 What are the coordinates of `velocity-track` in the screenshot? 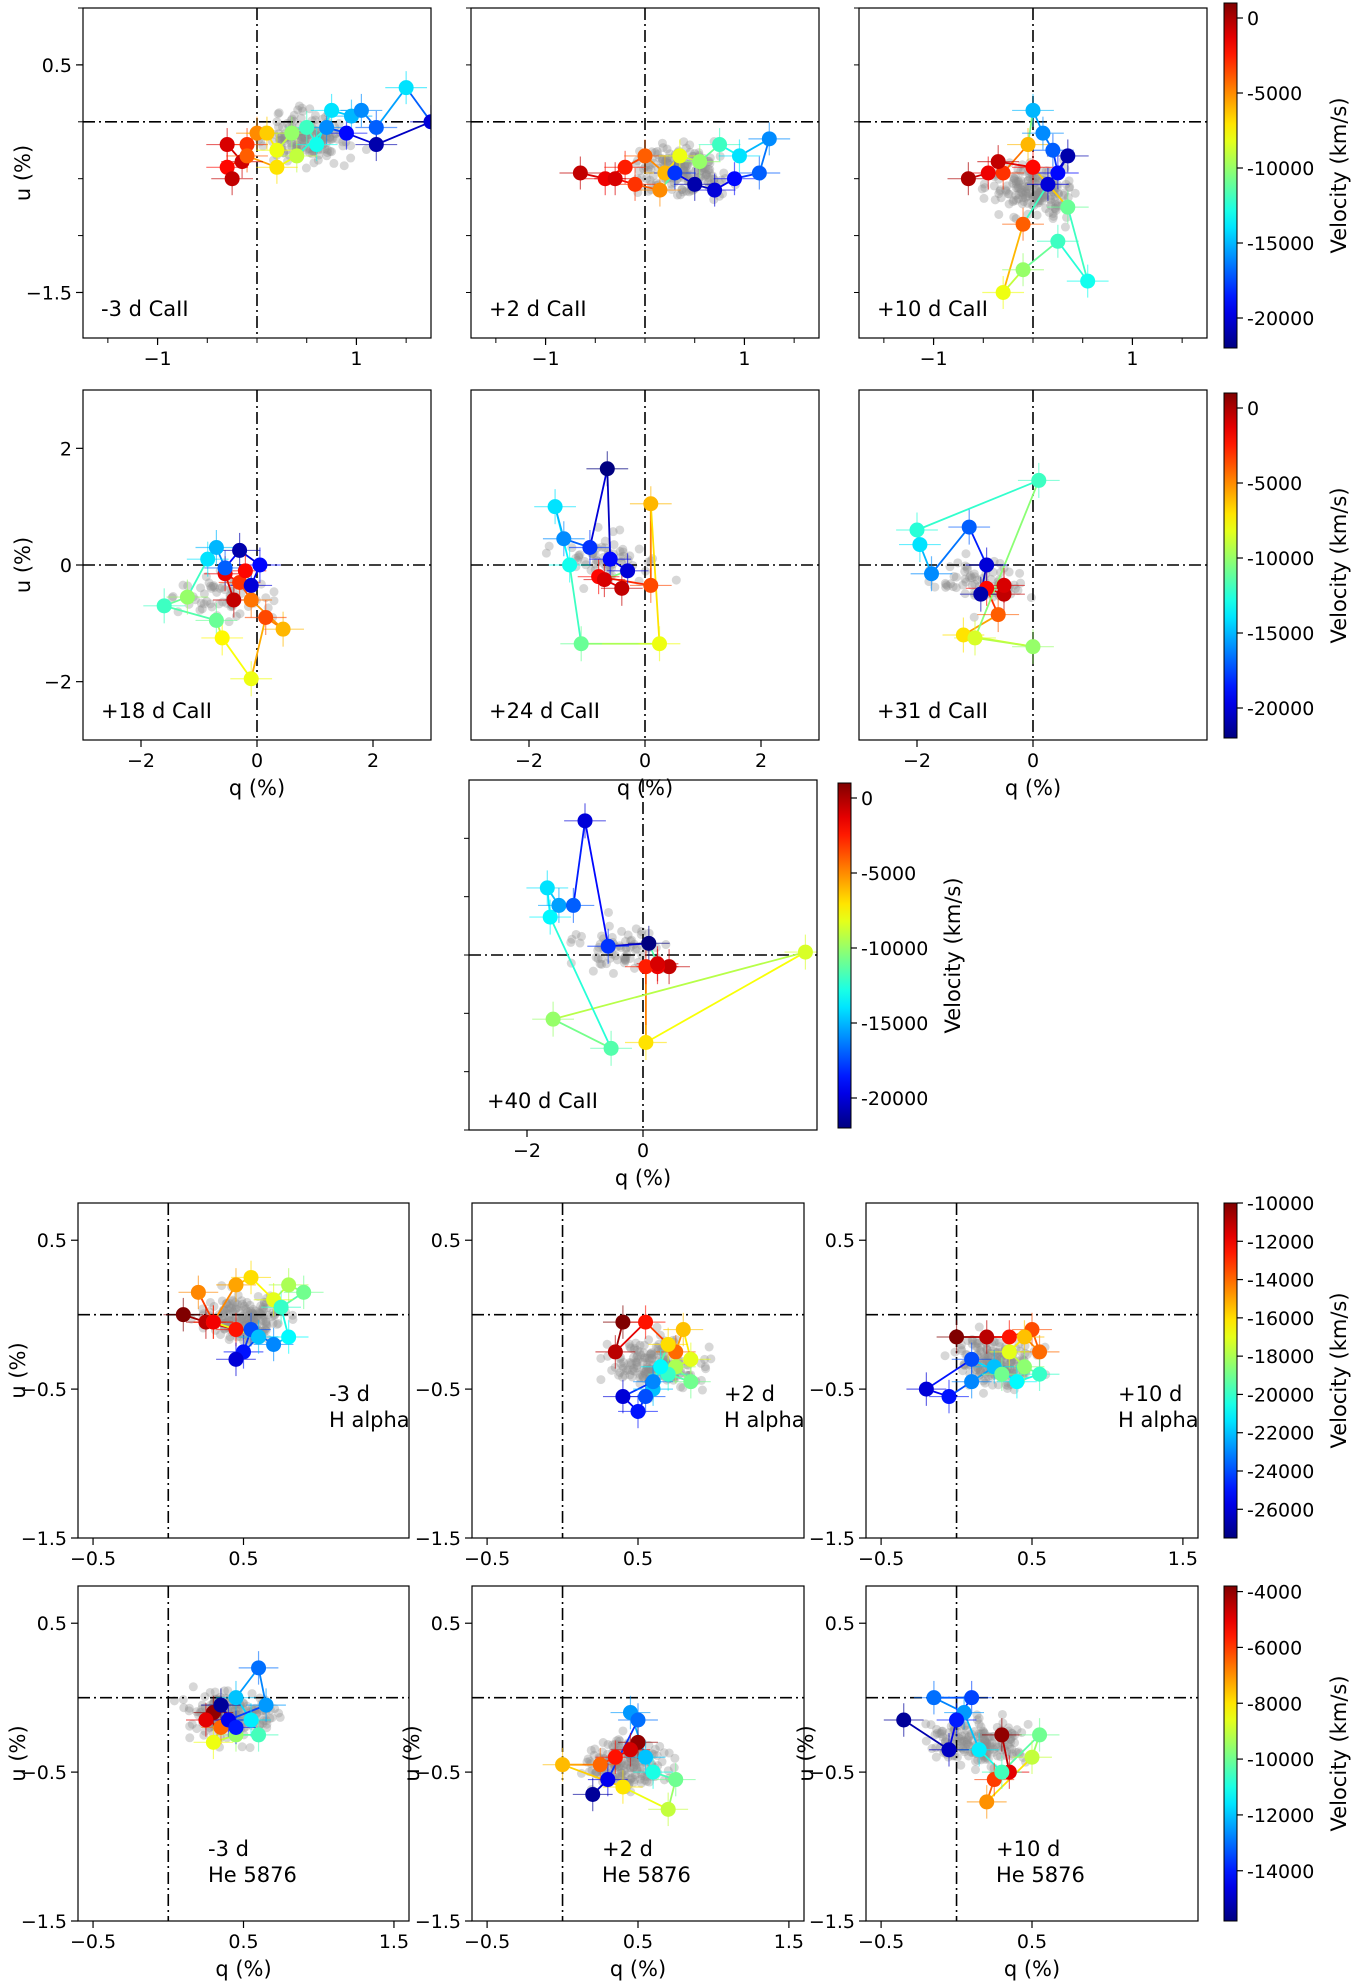 It's located at (653, 1367).